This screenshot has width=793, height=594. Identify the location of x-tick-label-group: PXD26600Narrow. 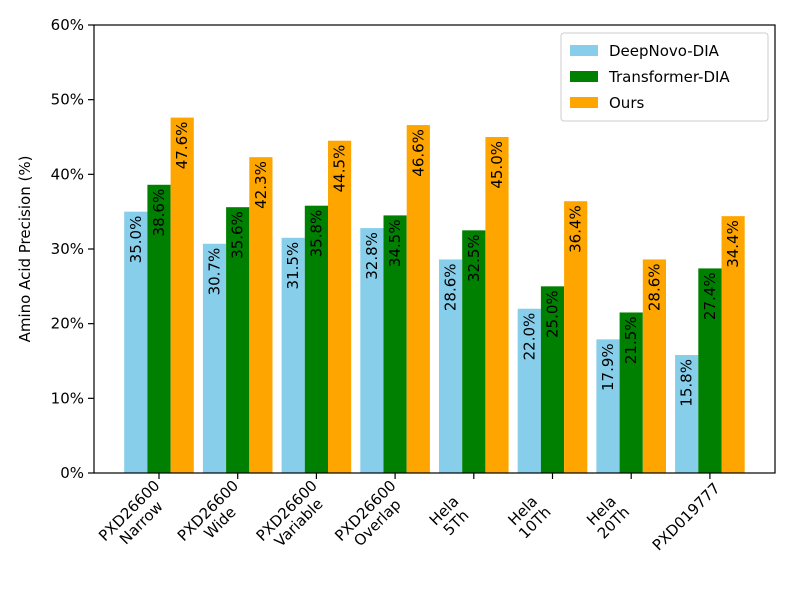
(135, 517).